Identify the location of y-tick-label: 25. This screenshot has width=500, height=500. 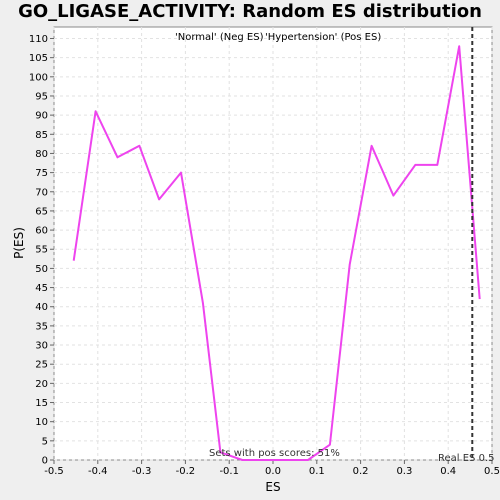
(41, 365).